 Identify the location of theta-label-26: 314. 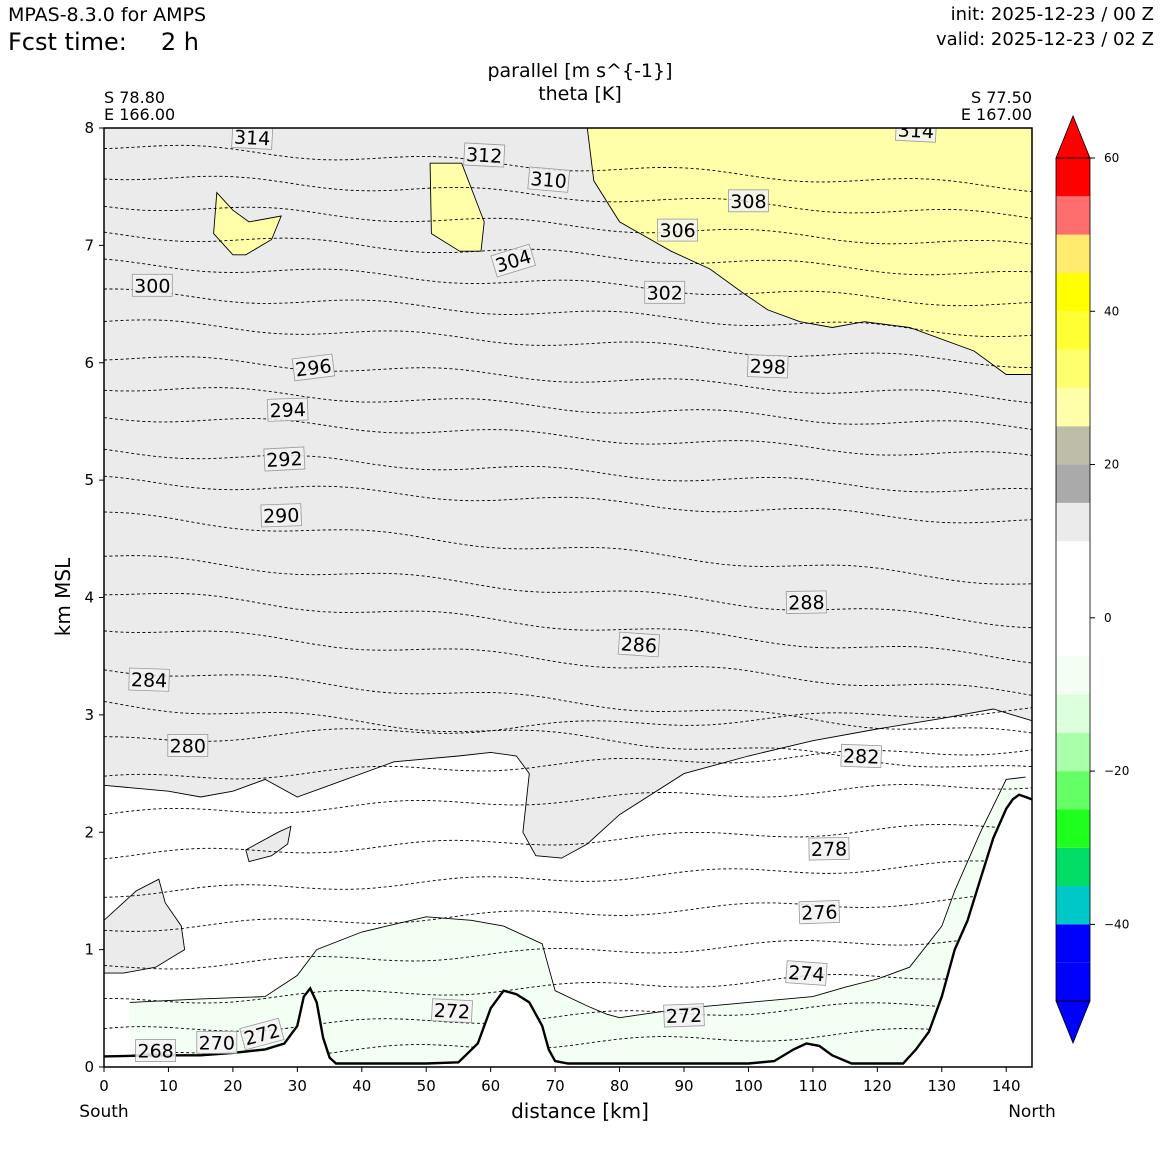
(916, 135).